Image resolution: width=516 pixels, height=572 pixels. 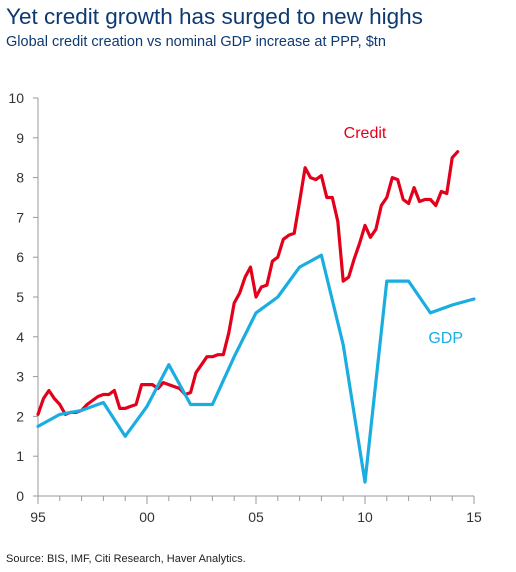 I want to click on x-tick-label: 15, so click(x=474, y=517).